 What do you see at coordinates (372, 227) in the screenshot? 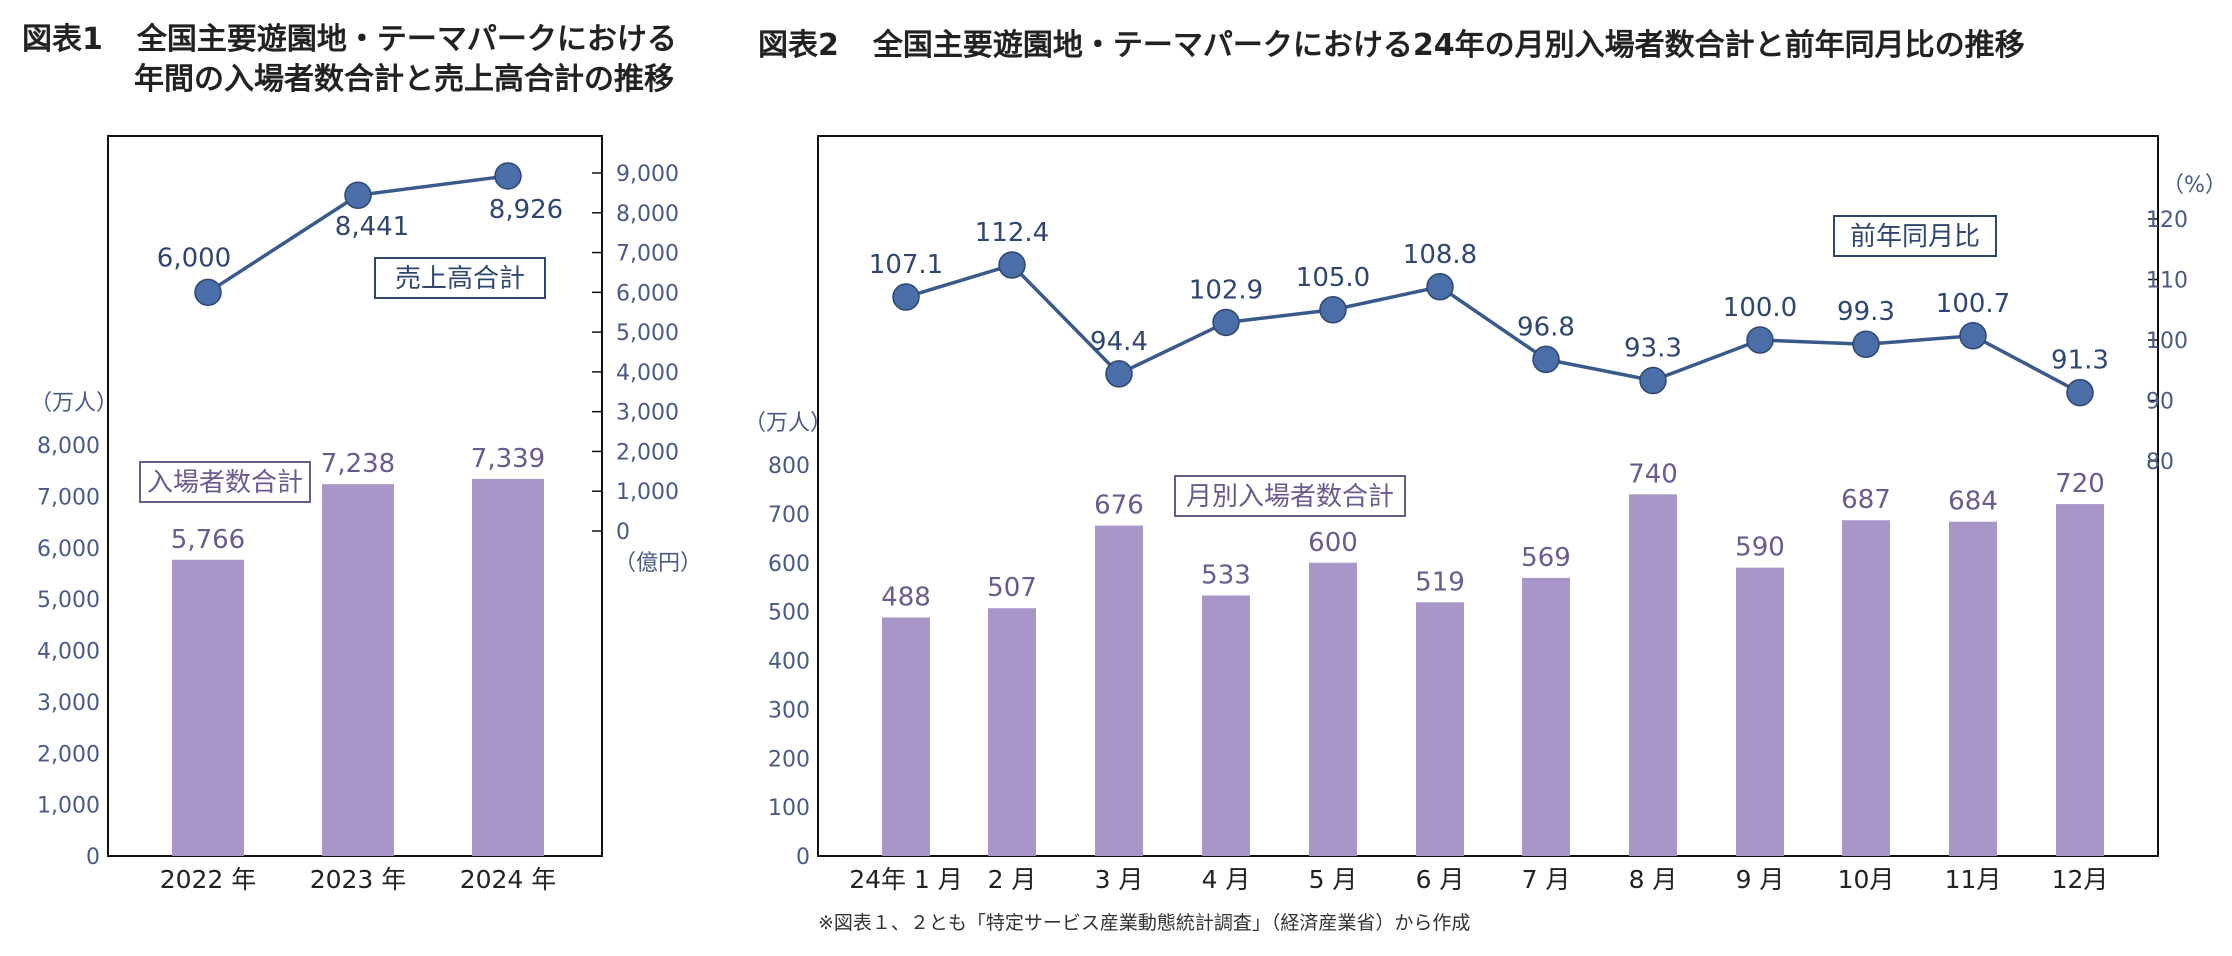
I see `chart1-line-value-label: 8,441` at bounding box center [372, 227].